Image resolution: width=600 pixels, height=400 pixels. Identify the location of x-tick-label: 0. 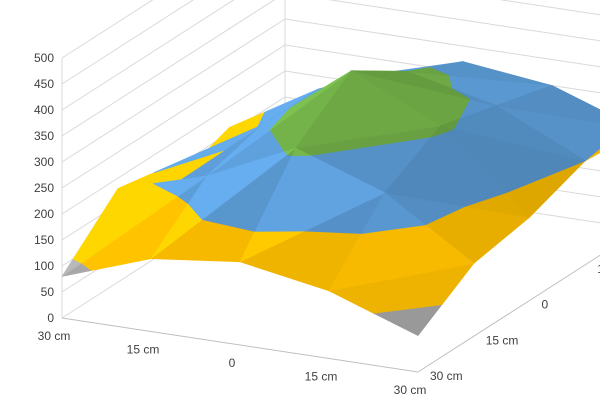
(232, 363).